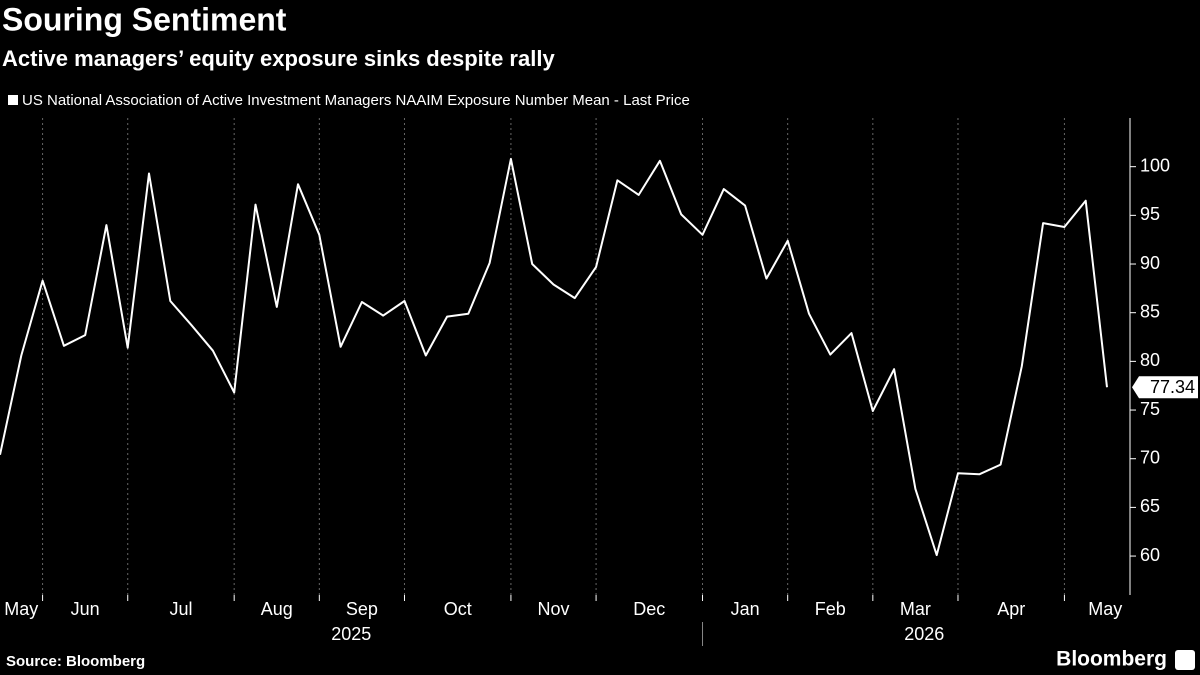 This screenshot has width=1200, height=675. I want to click on y-tick-label: 90, so click(1150, 263).